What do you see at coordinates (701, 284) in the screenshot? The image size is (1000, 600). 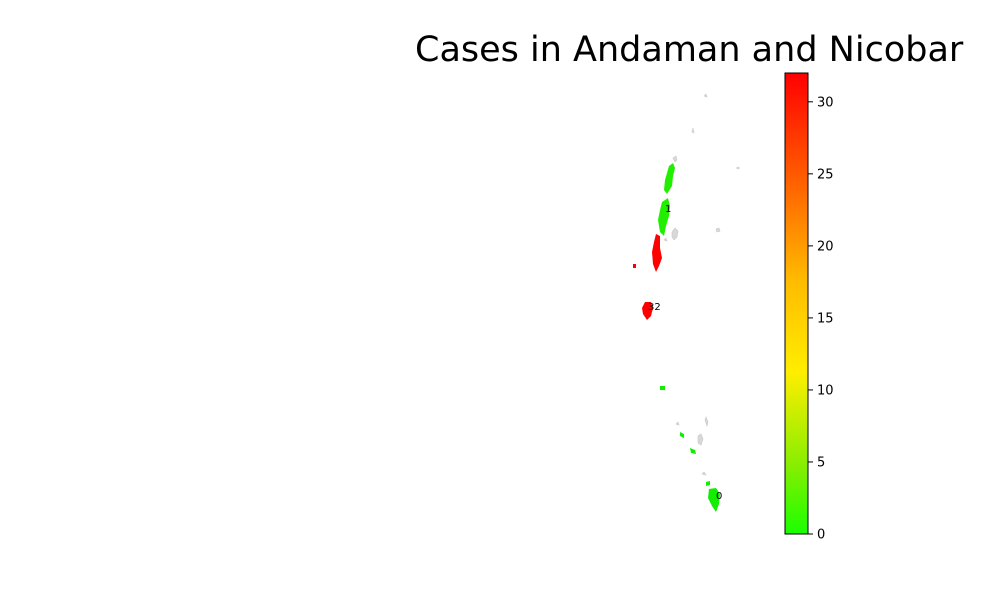 I see `minor-islands` at bounding box center [701, 284].